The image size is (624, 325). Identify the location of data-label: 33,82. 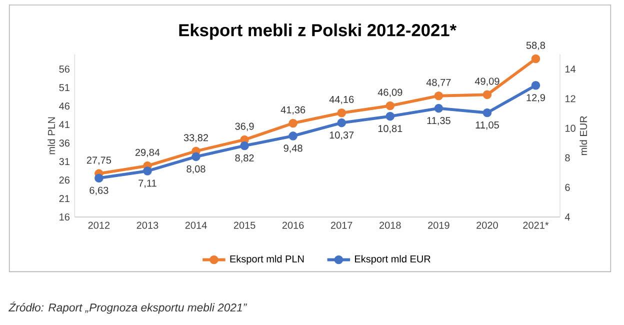
(196, 138).